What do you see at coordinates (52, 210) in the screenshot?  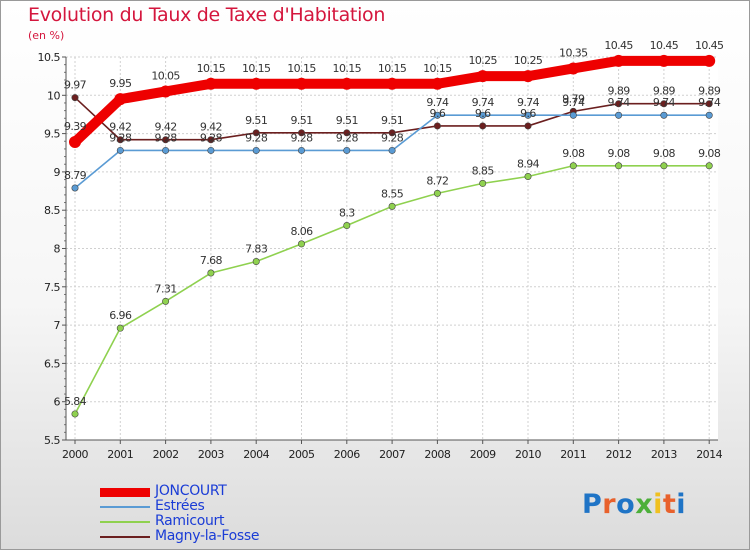 I see `y-tick-label: 8.5` at bounding box center [52, 210].